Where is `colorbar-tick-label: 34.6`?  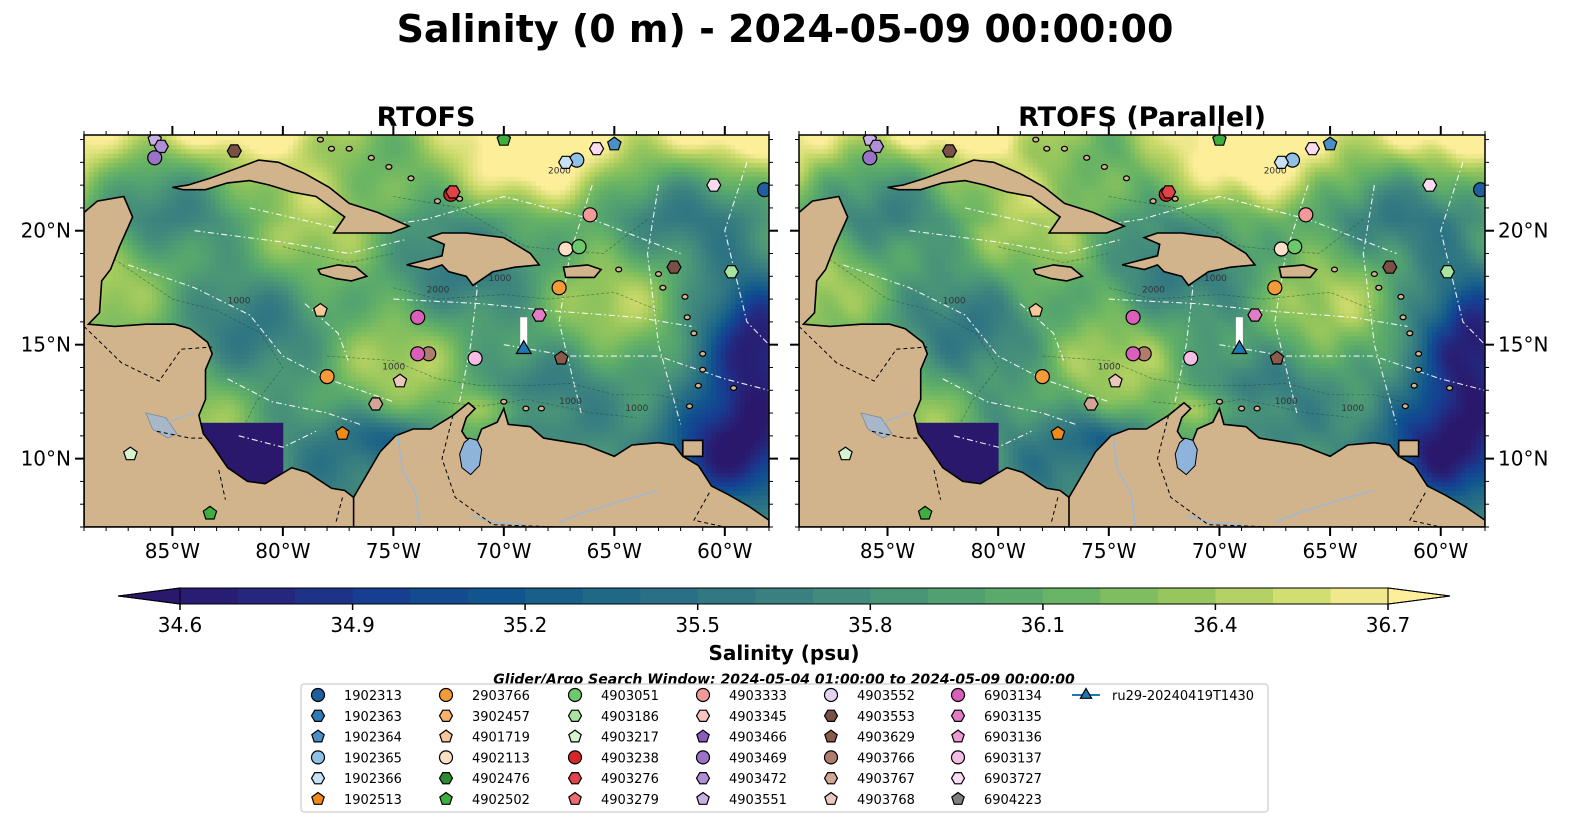 colorbar-tick-label: 34.6 is located at coordinates (180, 625).